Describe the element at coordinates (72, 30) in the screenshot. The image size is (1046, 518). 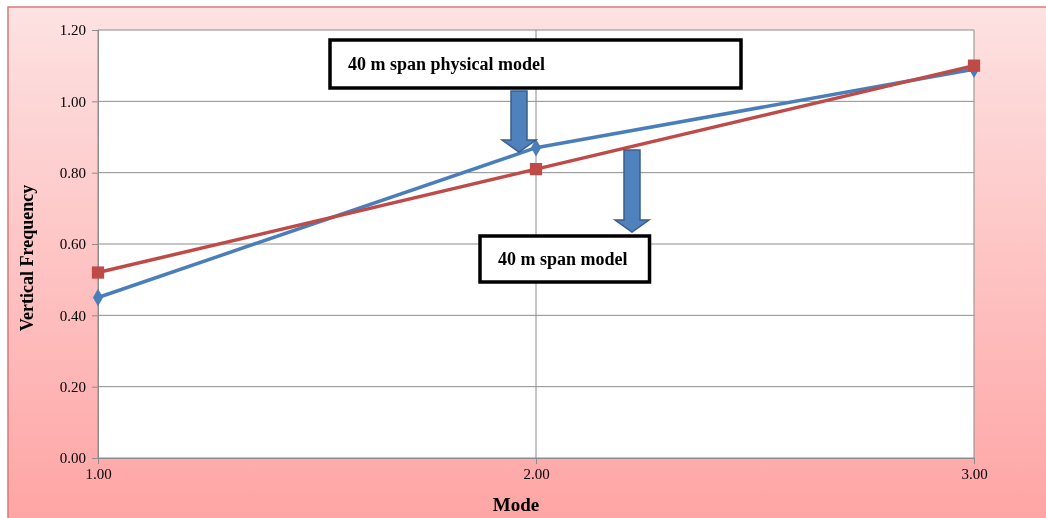
I see `y-tick-label: 1.20` at that location.